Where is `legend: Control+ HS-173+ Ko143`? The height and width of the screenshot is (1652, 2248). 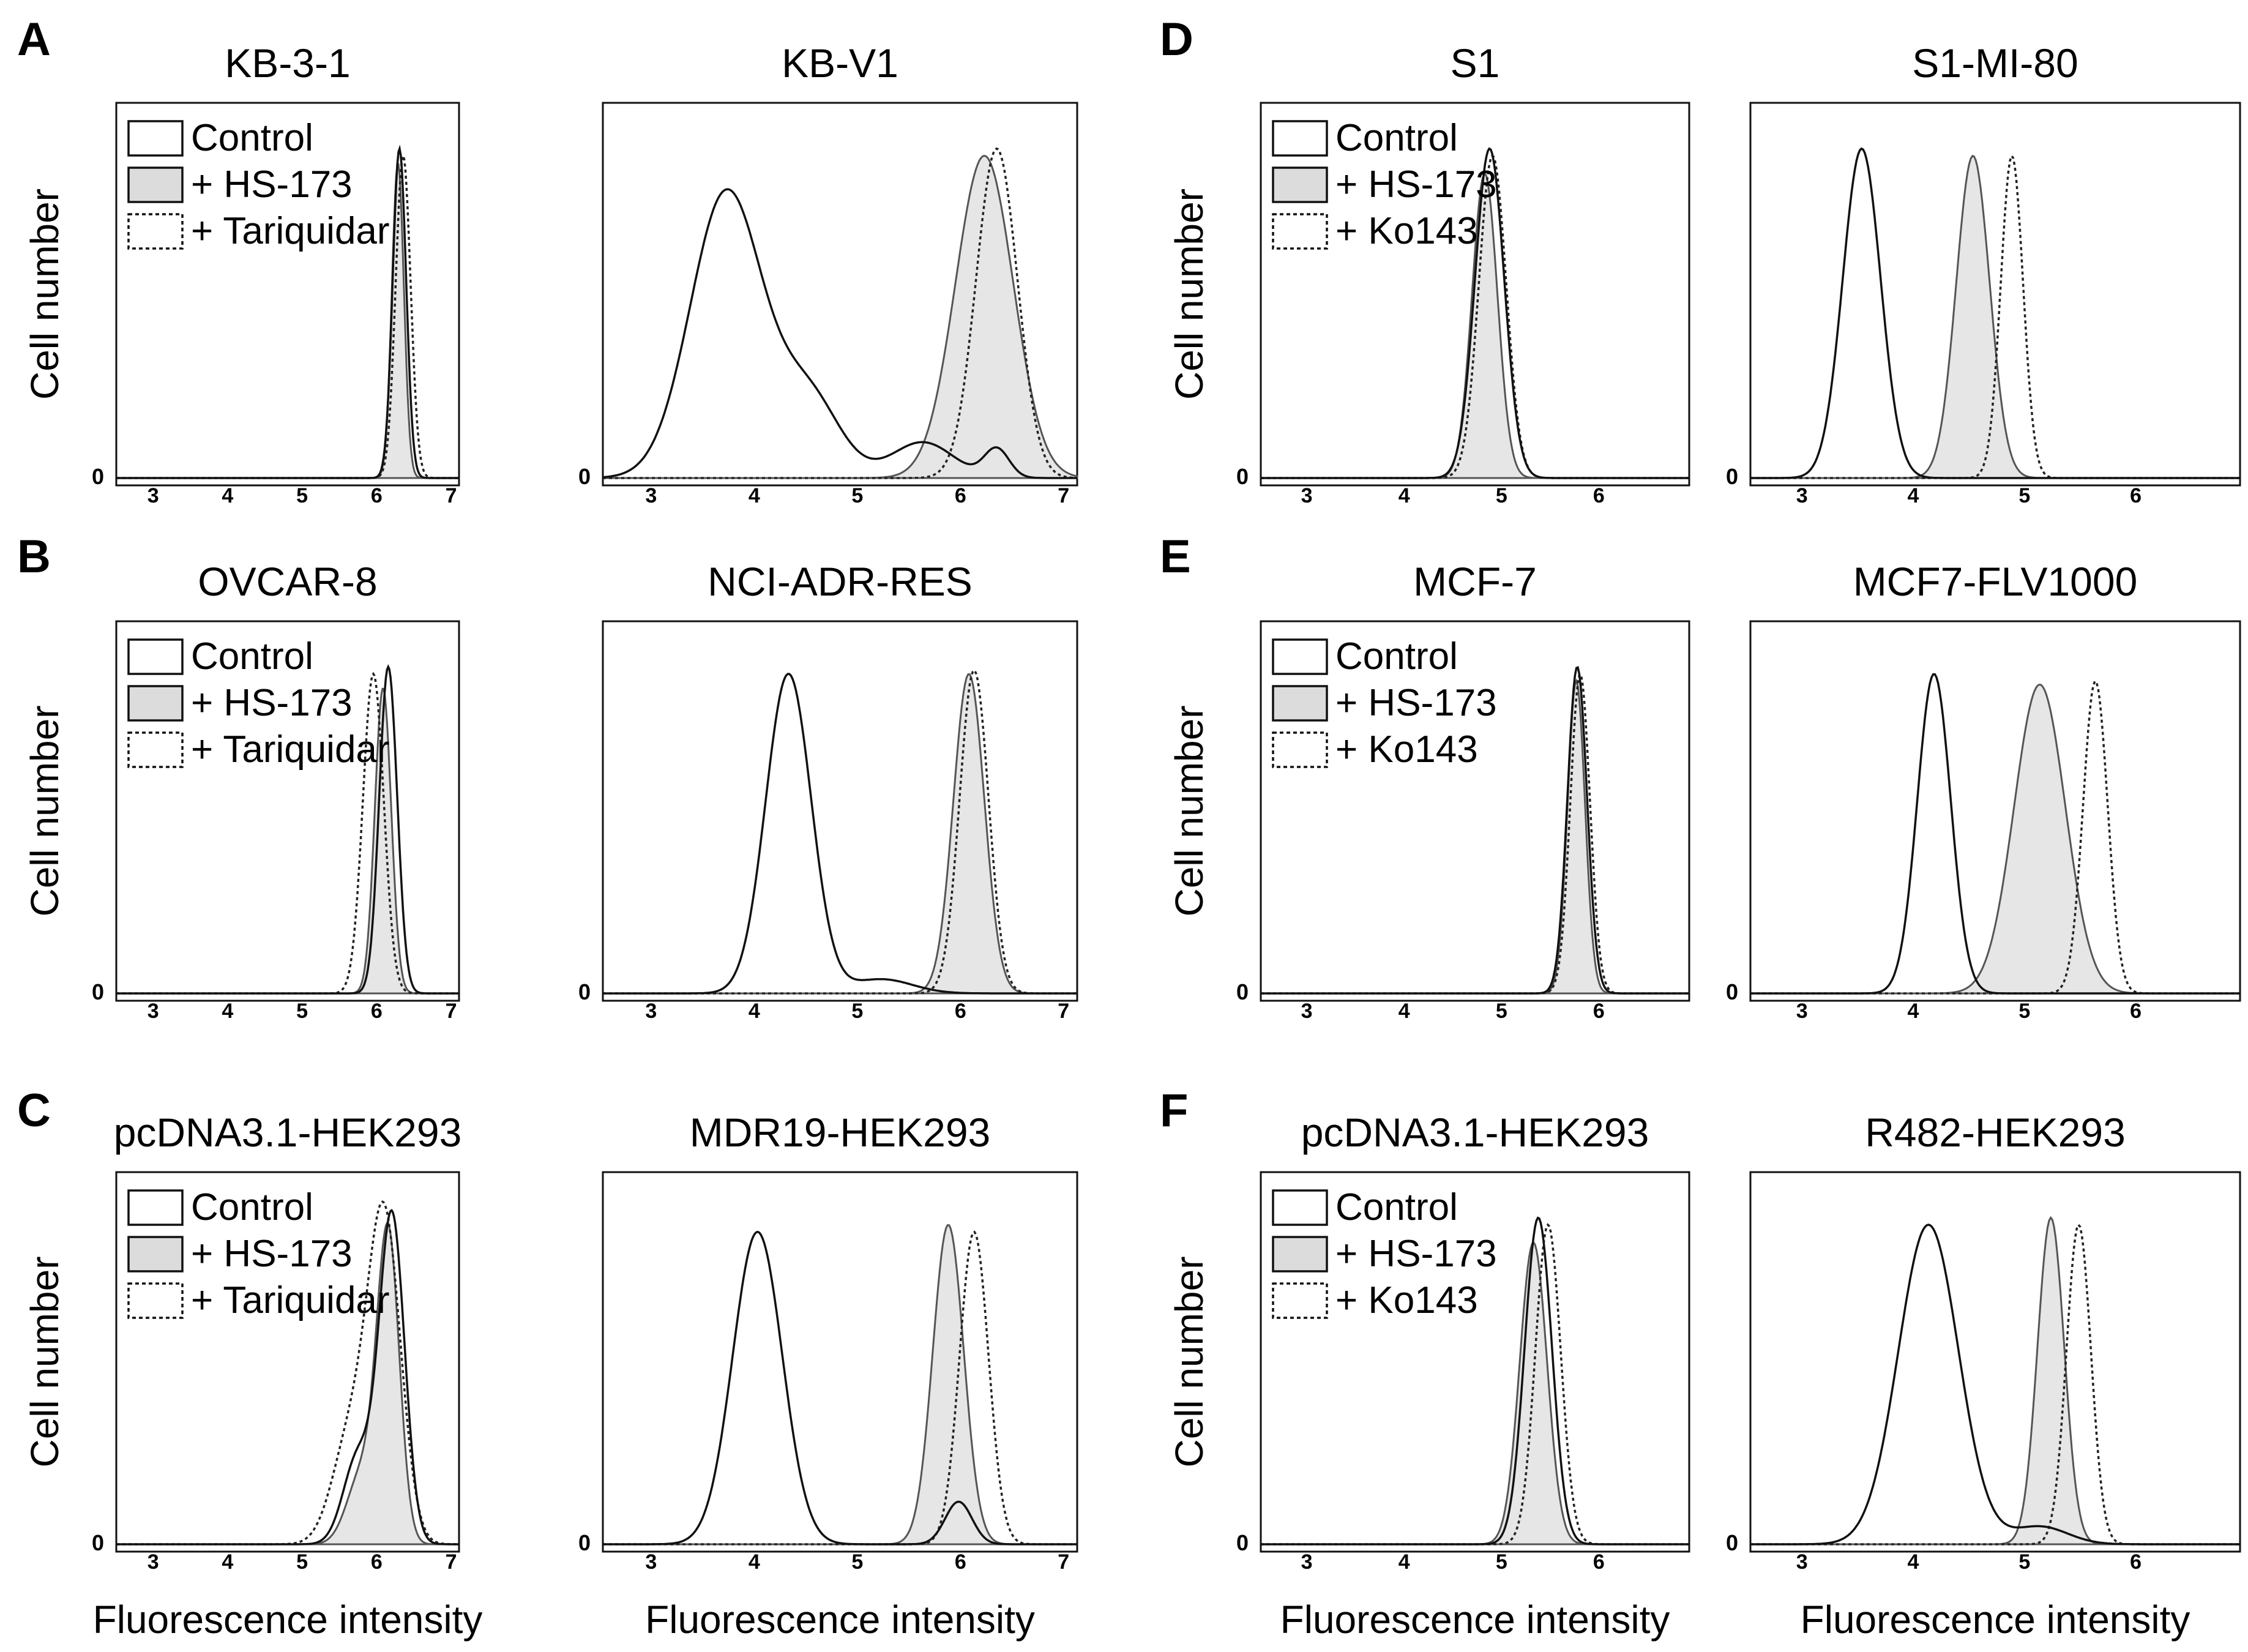
legend: Control+ HS-173+ Ko143 is located at coordinates (1384, 185).